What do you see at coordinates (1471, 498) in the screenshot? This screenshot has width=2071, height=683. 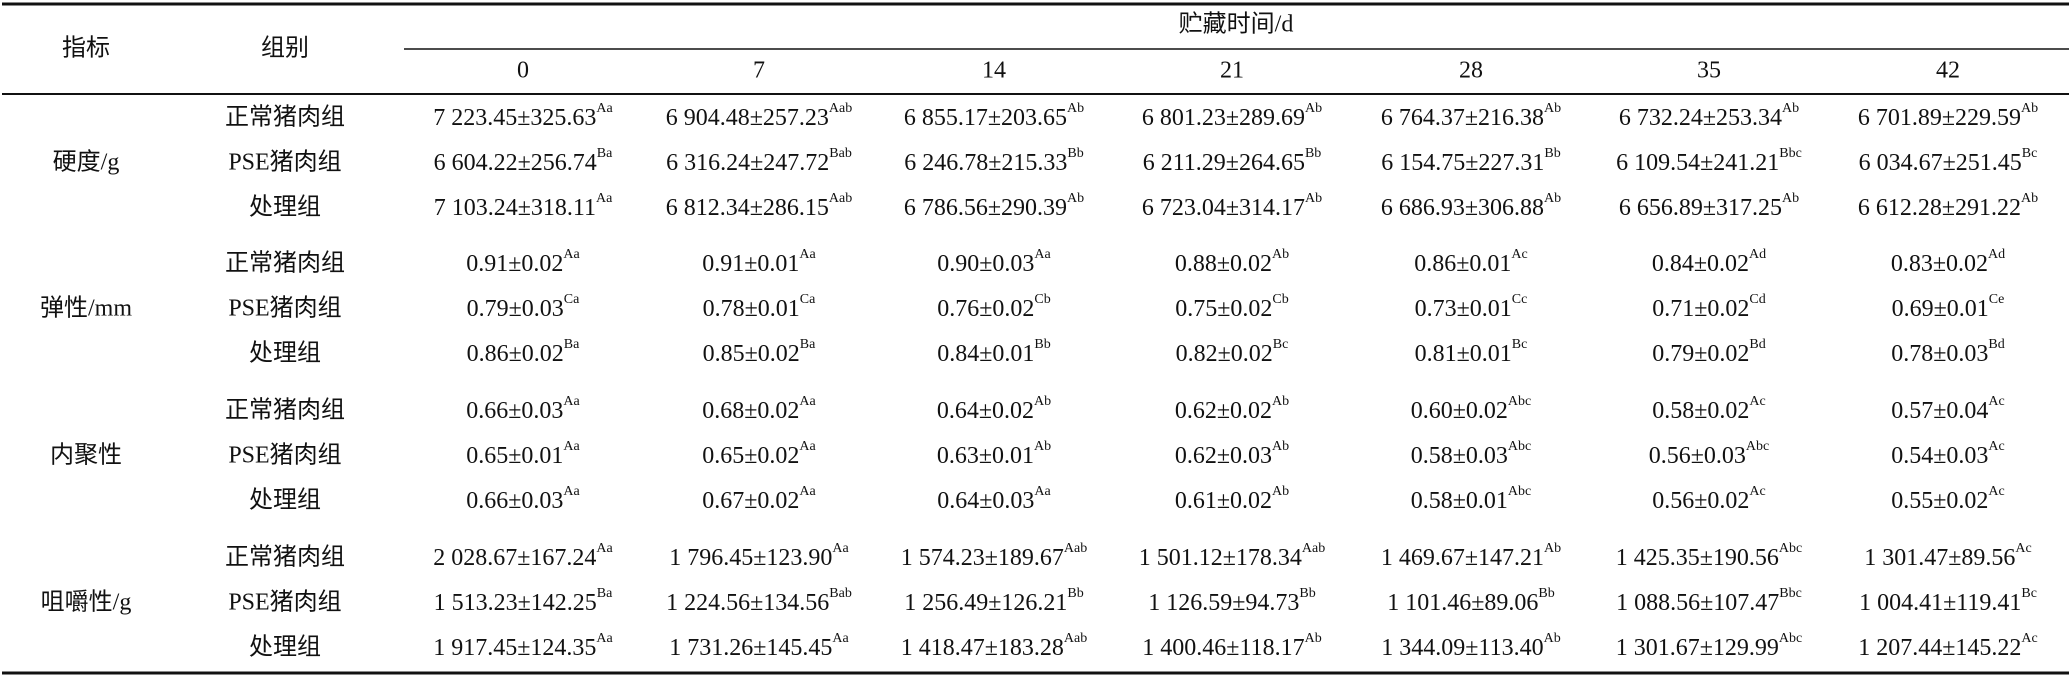 I see `cell: 0.58±0.01Abc` at bounding box center [1471, 498].